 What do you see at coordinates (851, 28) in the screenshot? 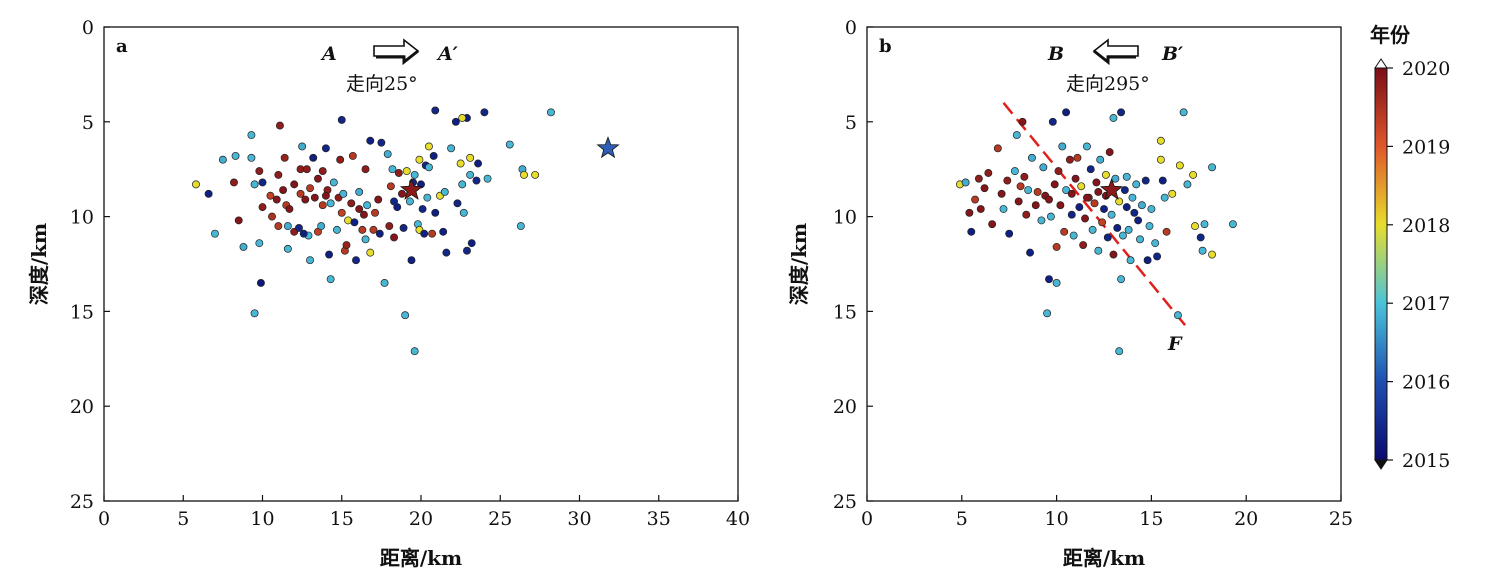
I see `panel-b-ytick-label: 0` at bounding box center [851, 28].